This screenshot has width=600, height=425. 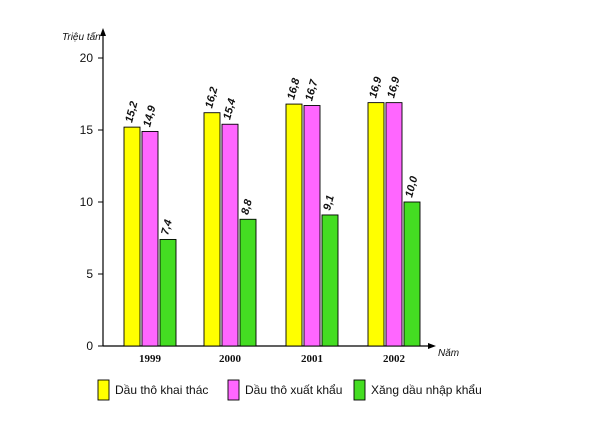 I want to click on legend-label: Dầu thô khai thác, so click(x=161, y=390).